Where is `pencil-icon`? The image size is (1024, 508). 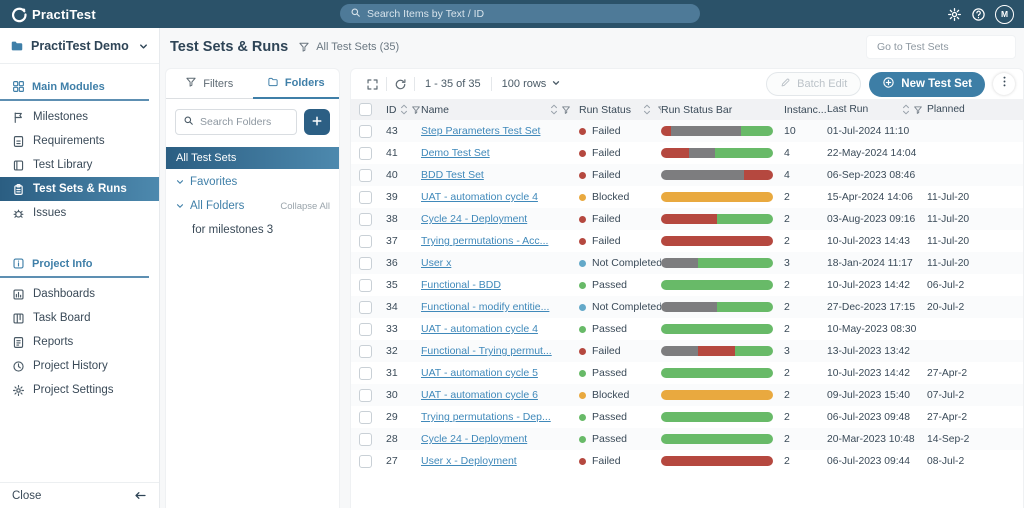 pencil-icon is located at coordinates (785, 84).